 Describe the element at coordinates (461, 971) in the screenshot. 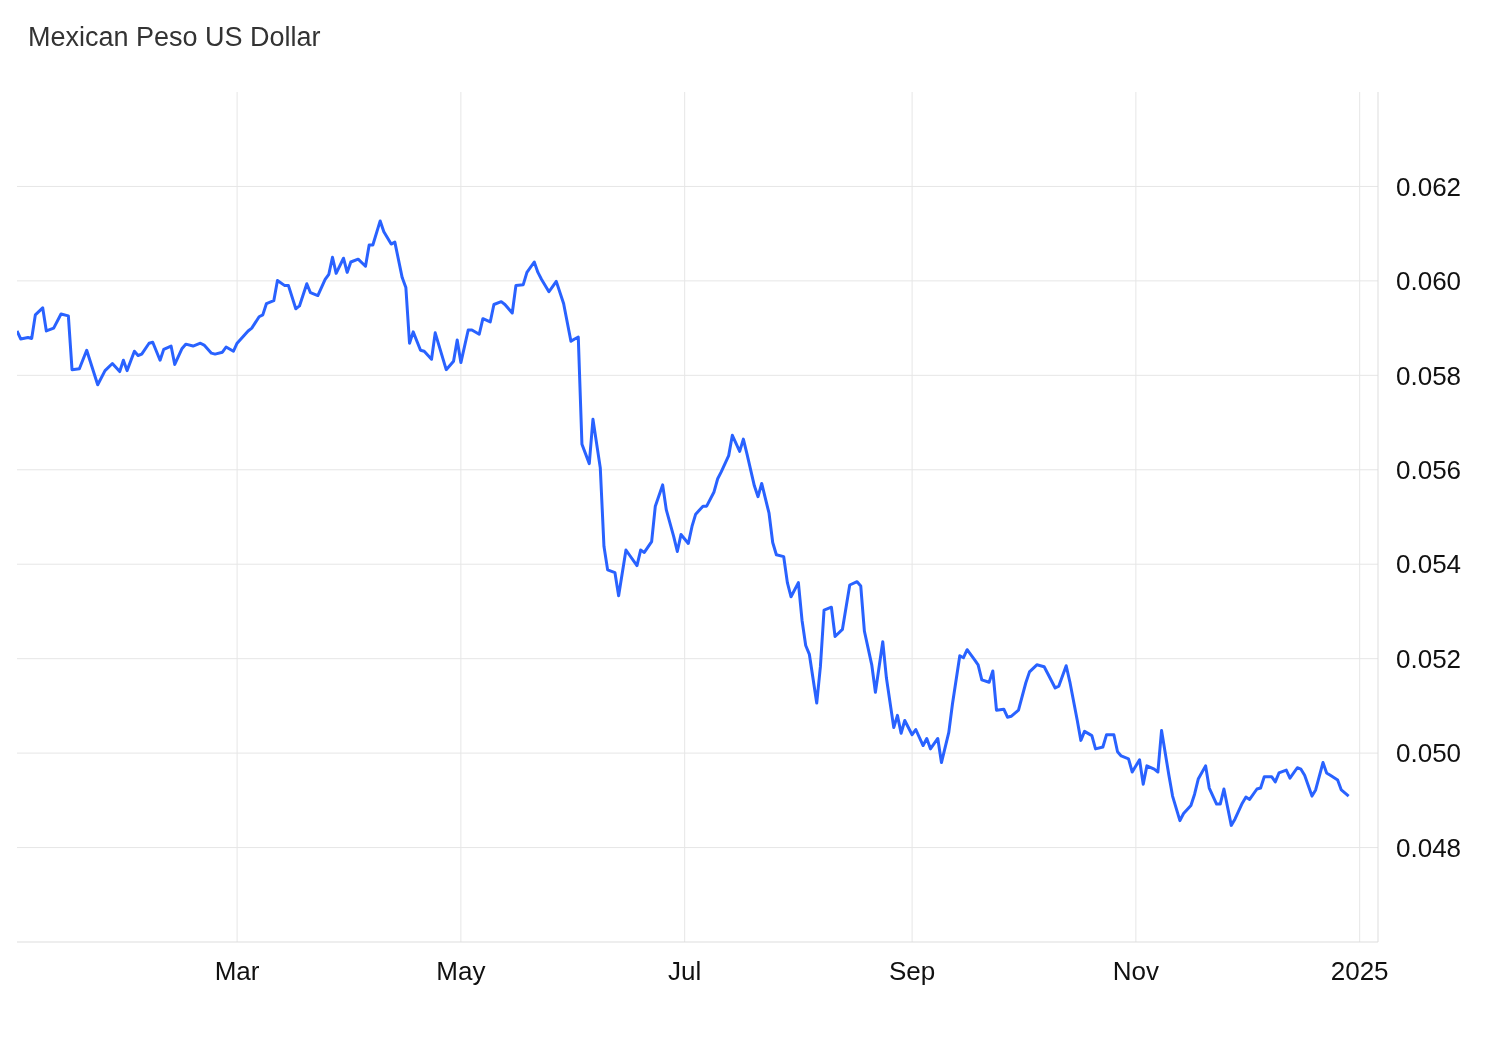

I see `x-tick-label: May` at that location.